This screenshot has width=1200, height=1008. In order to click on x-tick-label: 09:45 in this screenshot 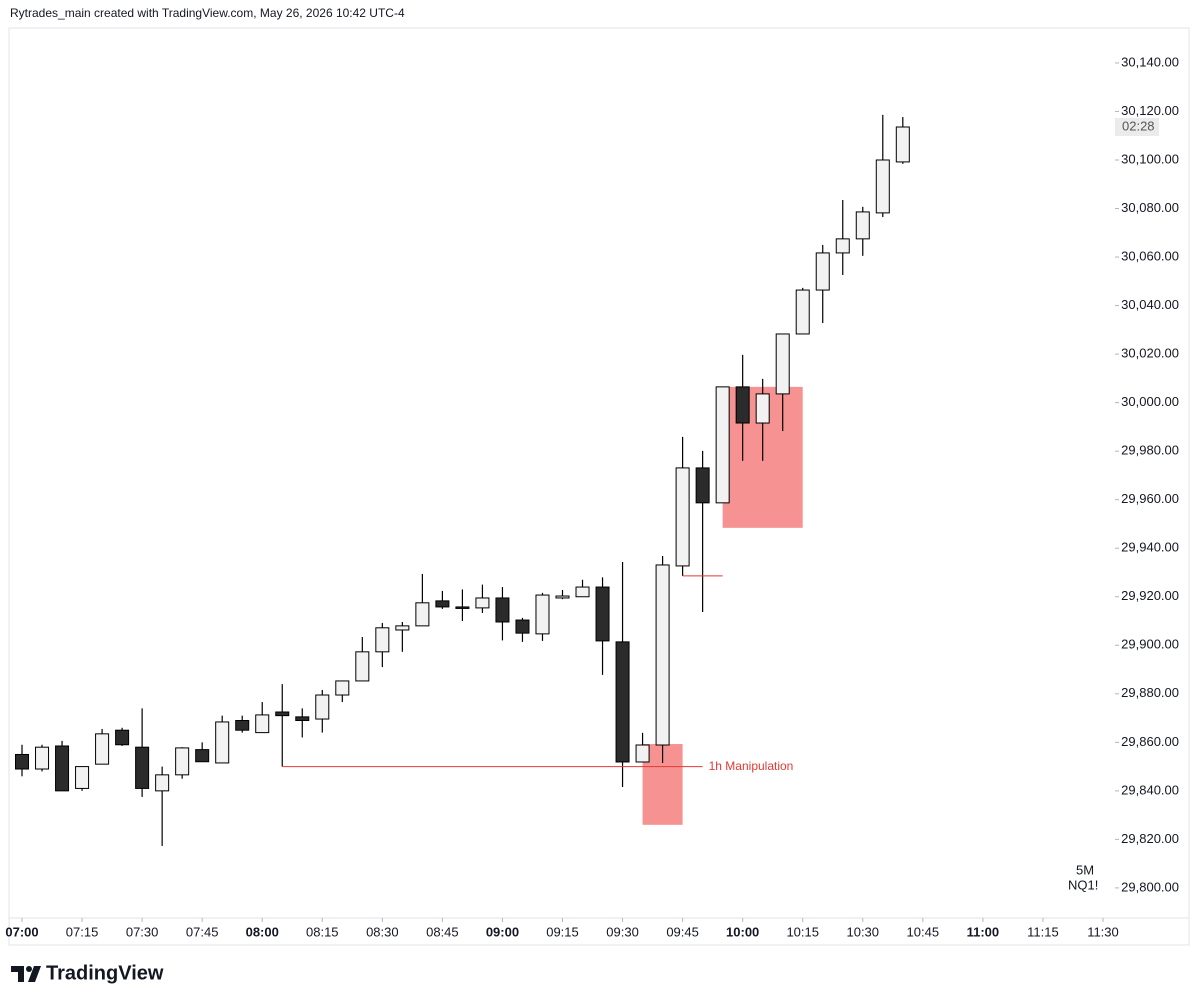, I will do `click(682, 931)`.